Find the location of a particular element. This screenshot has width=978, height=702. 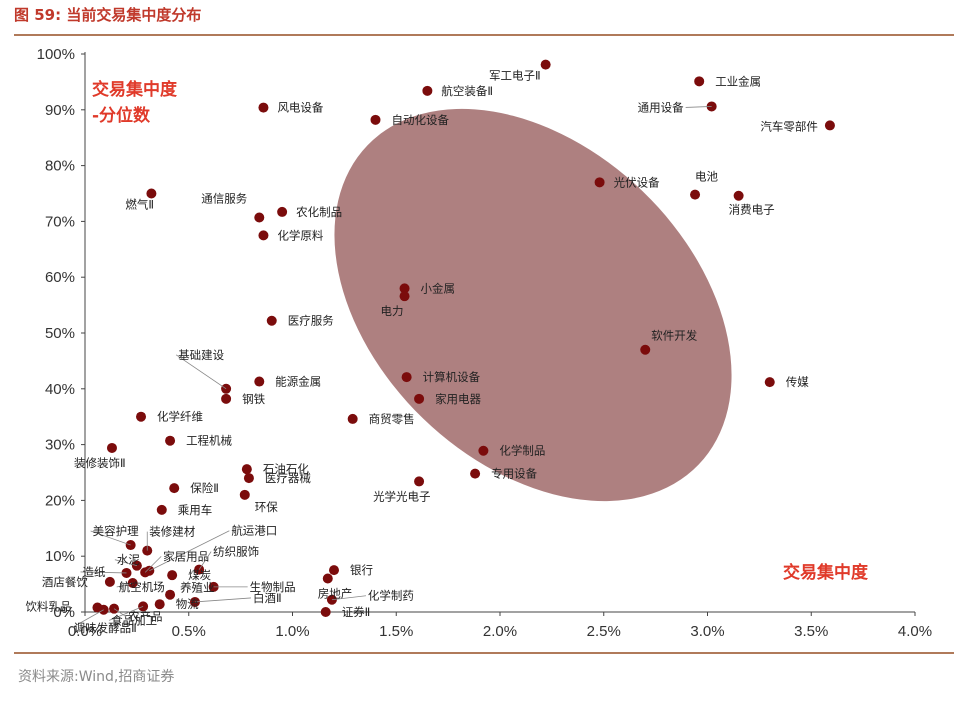

point-label: 工业金属 is located at coordinates (738, 81).